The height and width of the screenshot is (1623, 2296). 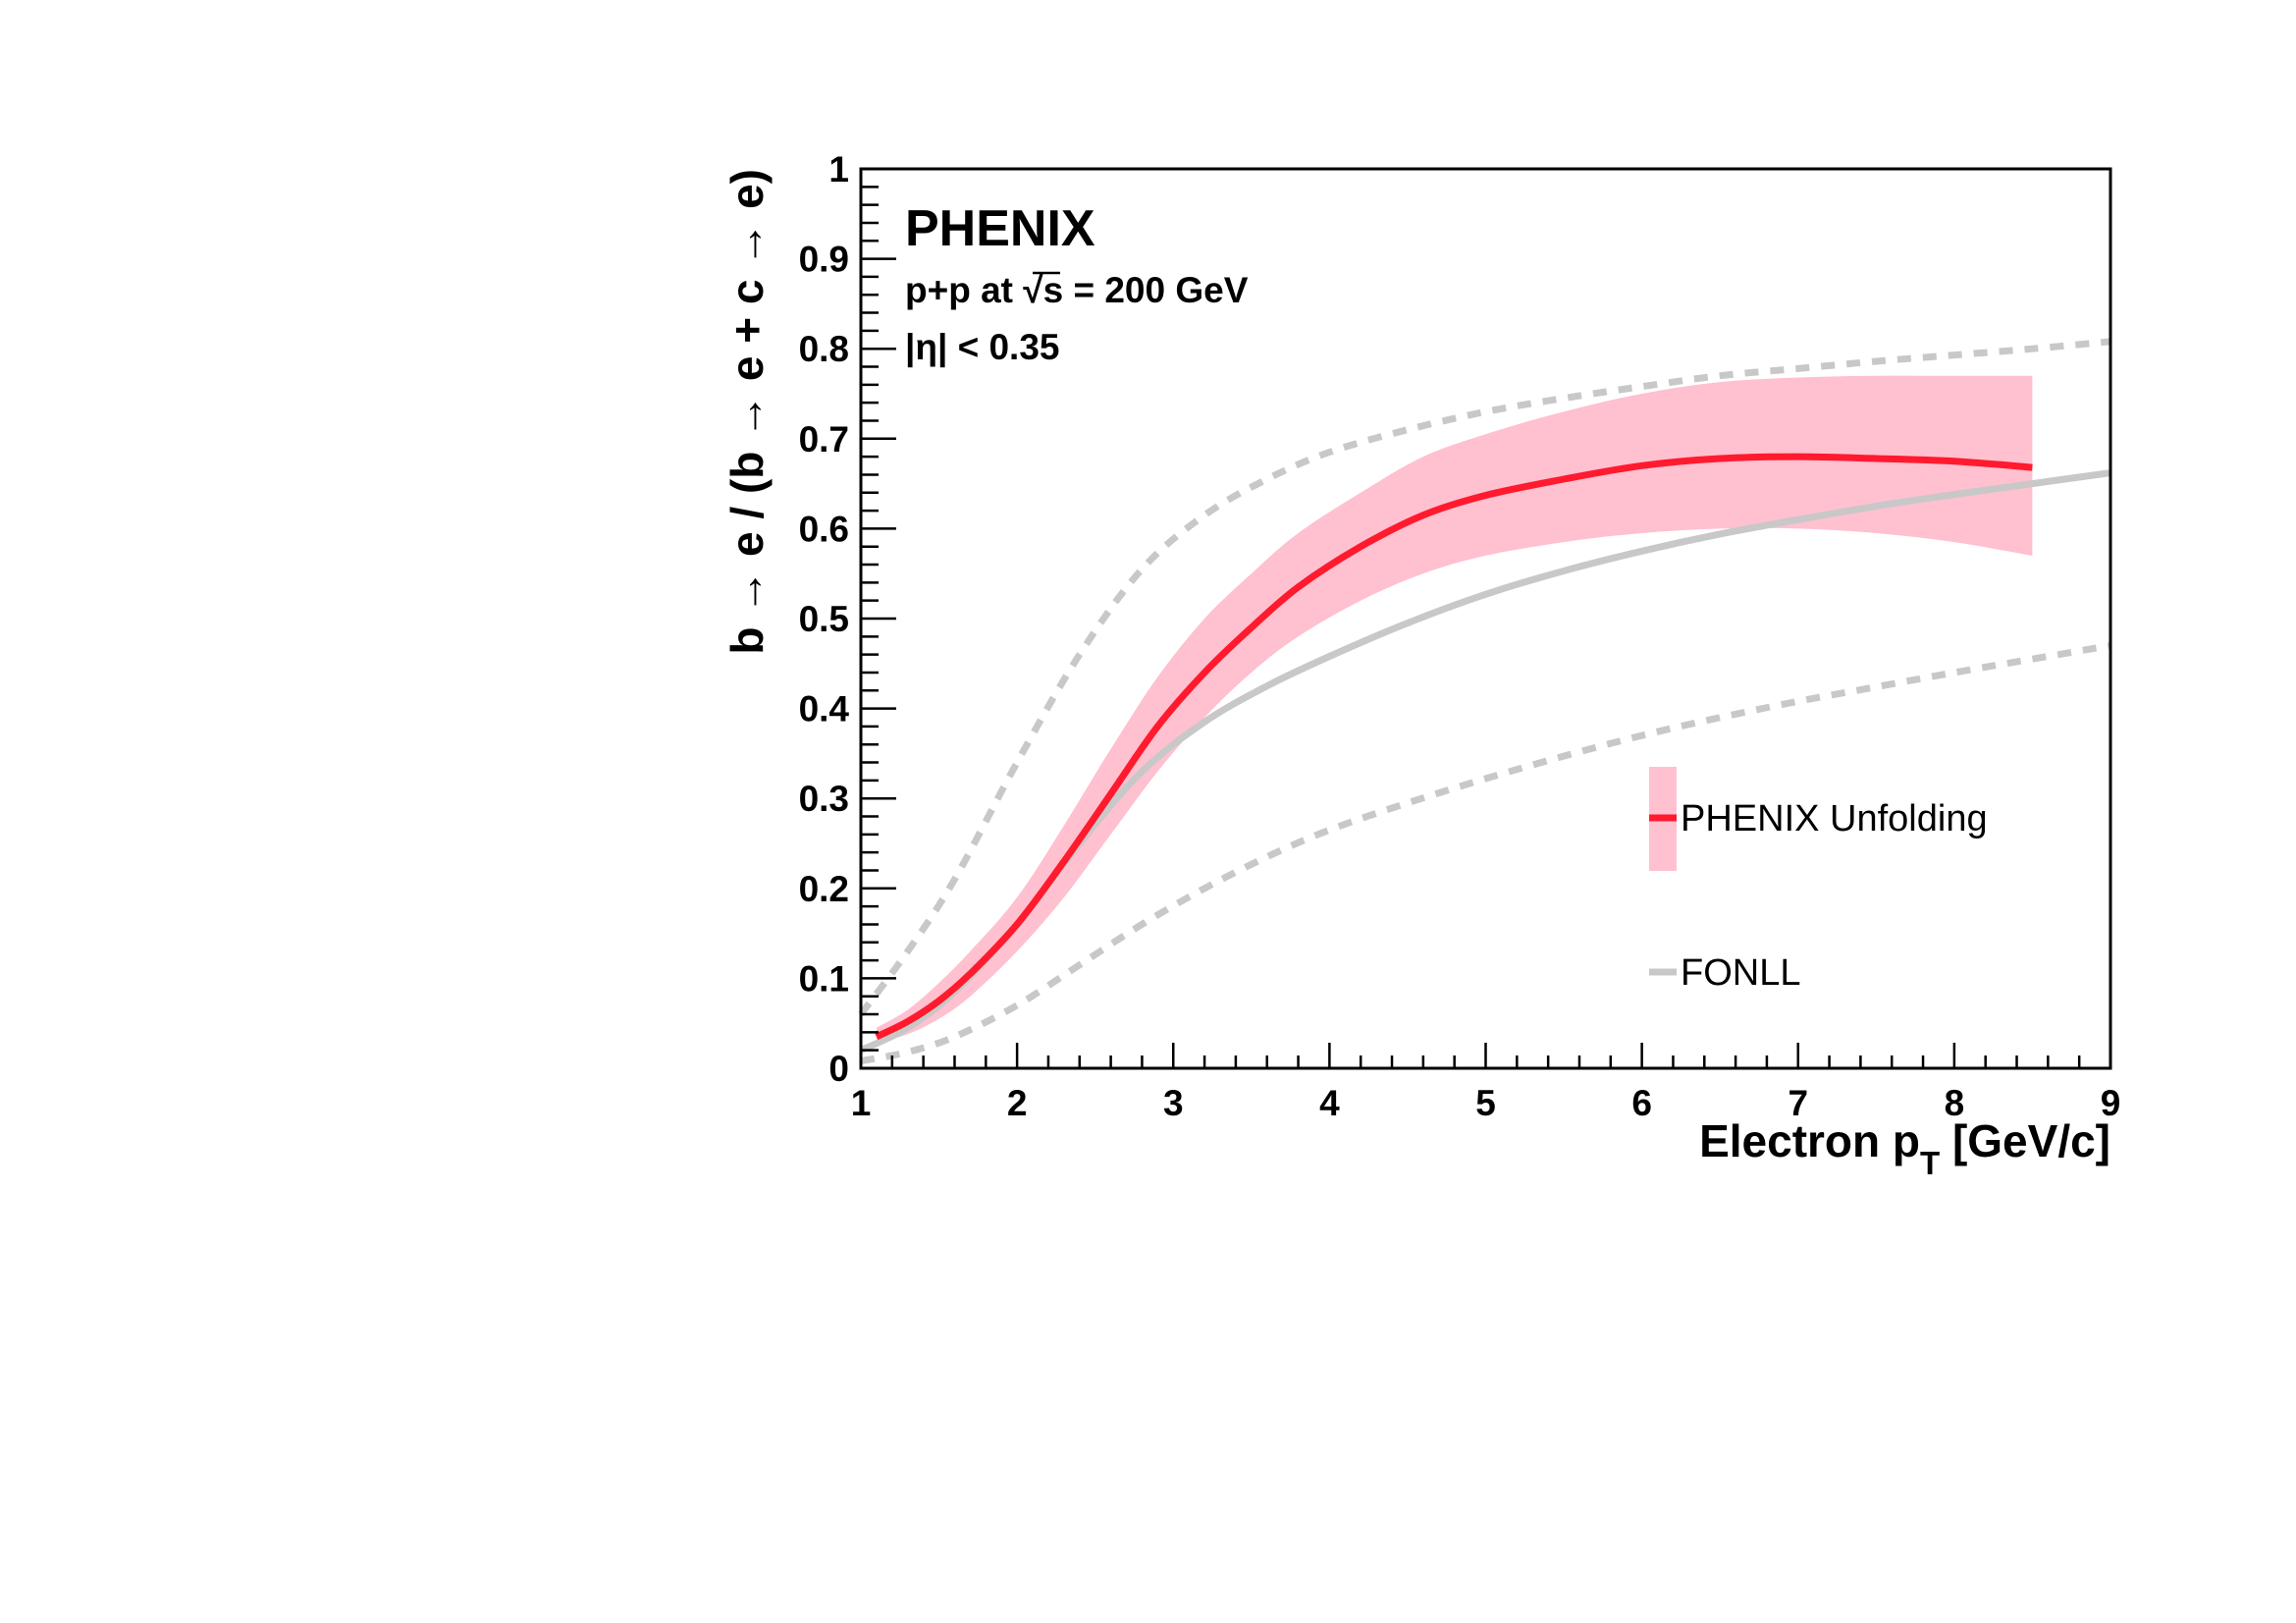 What do you see at coordinates (1330, 1103) in the screenshot?
I see `x-tick-label: 4` at bounding box center [1330, 1103].